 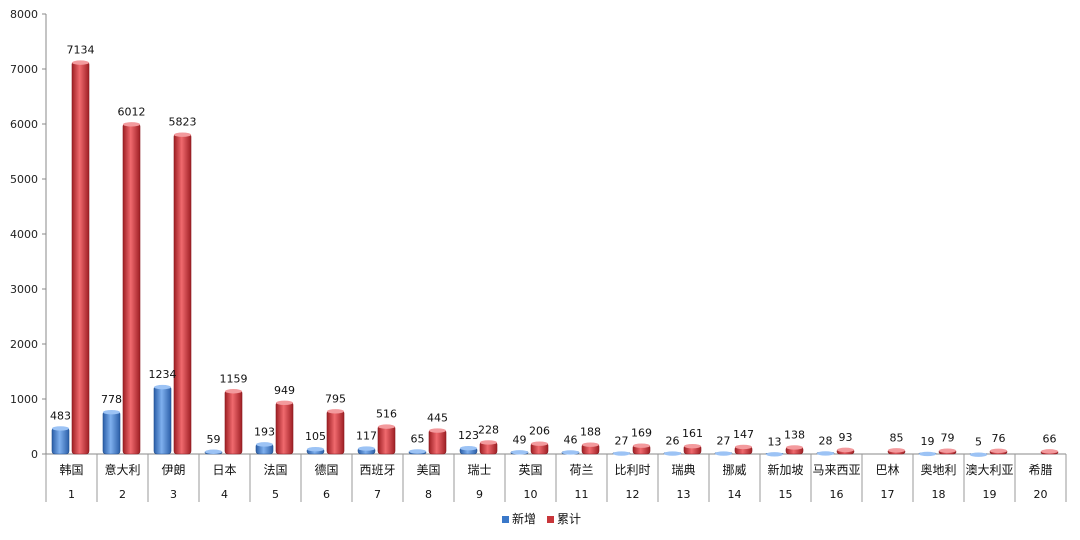 What do you see at coordinates (569, 519) in the screenshot?
I see `legend-label-total: 累计` at bounding box center [569, 519].